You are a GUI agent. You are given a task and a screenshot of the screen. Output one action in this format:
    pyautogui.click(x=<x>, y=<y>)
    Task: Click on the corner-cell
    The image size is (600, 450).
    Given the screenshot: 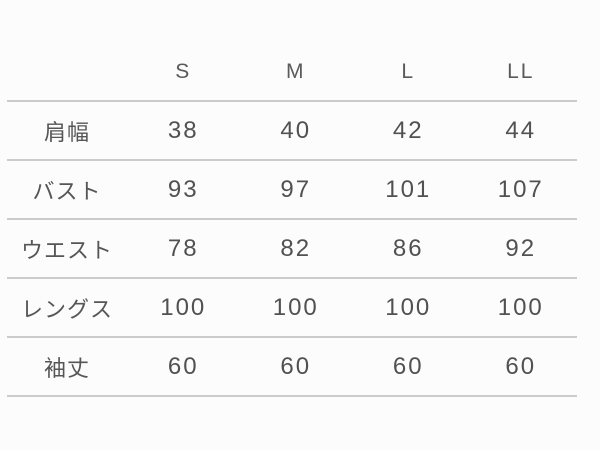 What is the action you would take?
    pyautogui.click(x=67, y=72)
    